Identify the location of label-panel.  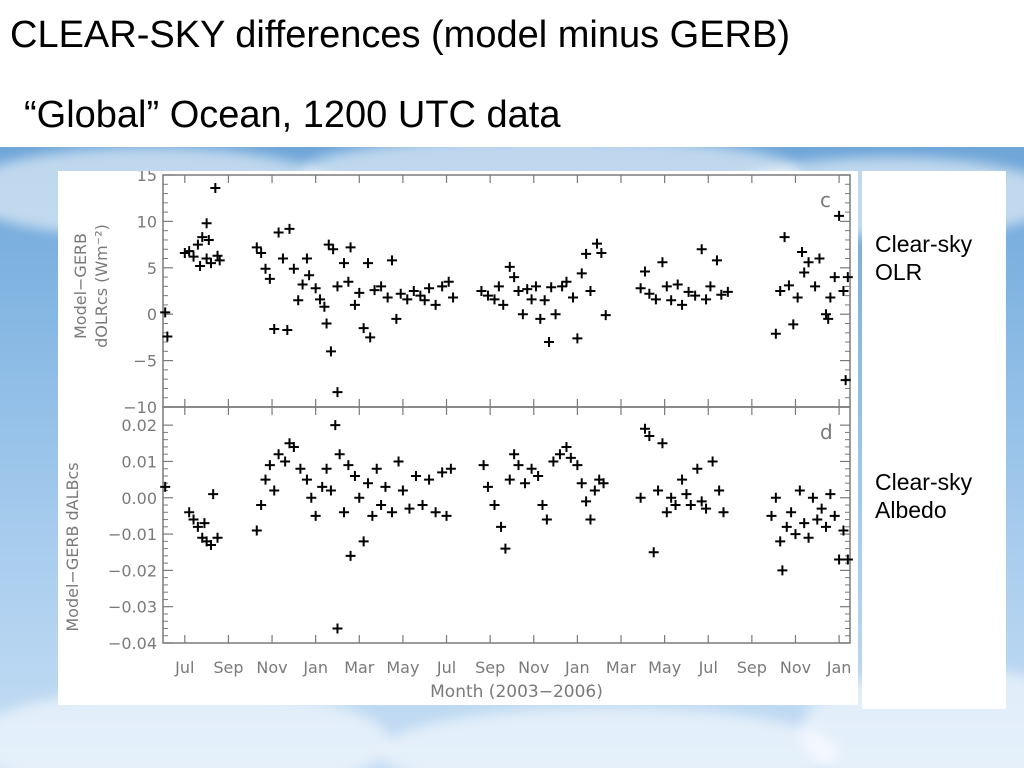
(934, 440).